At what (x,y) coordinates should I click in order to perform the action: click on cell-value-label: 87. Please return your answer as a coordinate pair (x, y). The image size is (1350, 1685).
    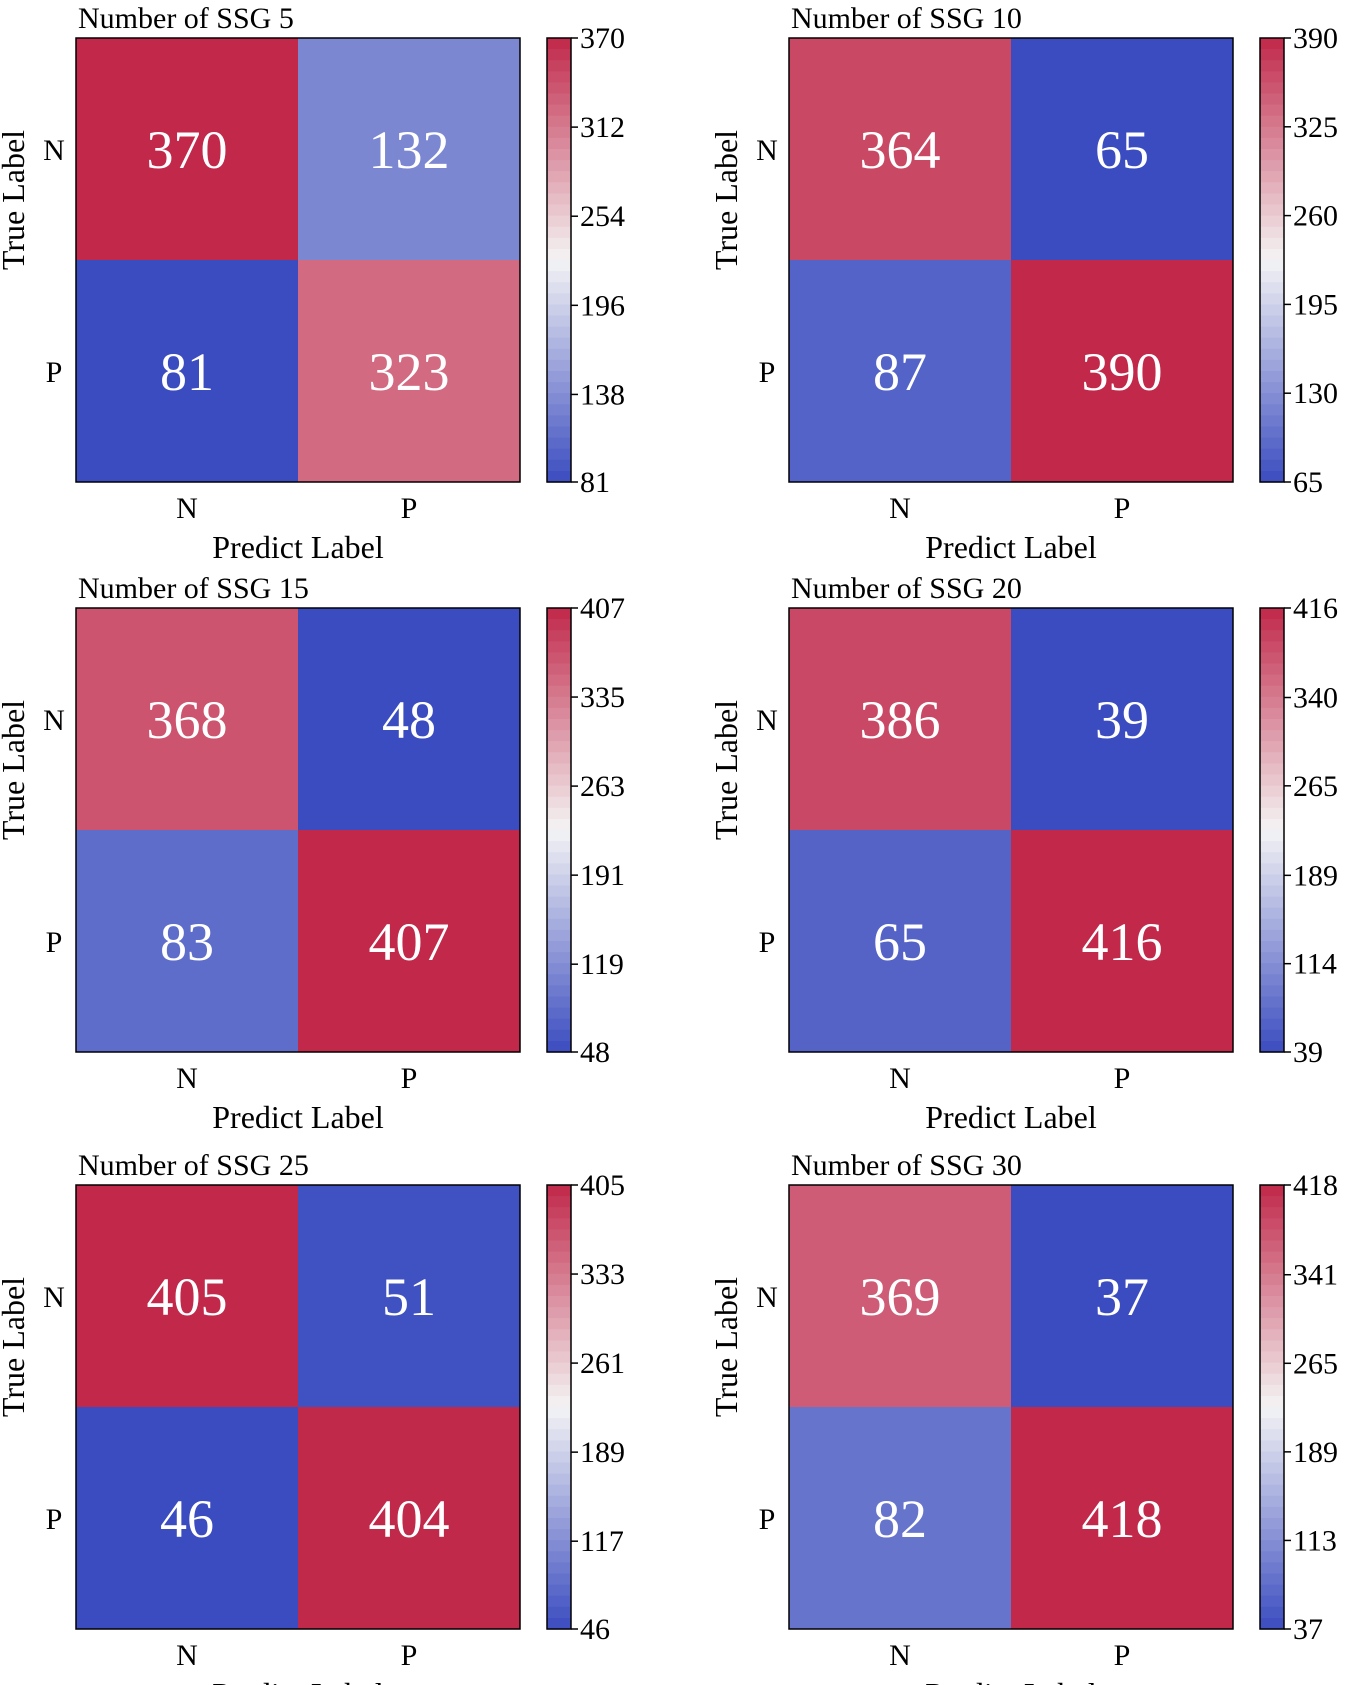
    Looking at the image, I should click on (900, 372).